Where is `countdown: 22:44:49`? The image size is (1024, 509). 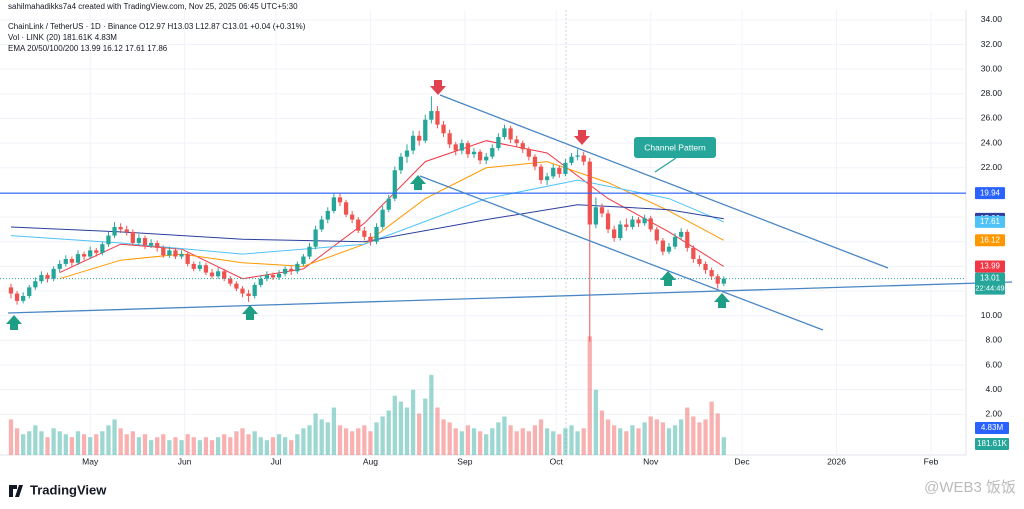
countdown: 22:44:49 is located at coordinates (989, 288).